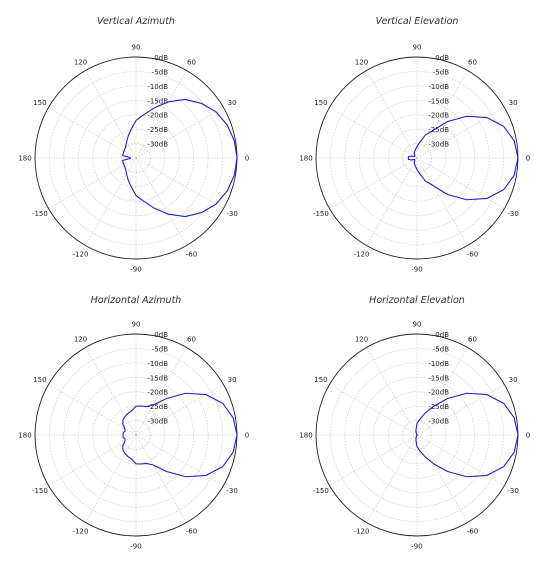 Image resolution: width=551 pixels, height=567 pixels. I want to click on chart-title: Horizontal Elevation, so click(417, 300).